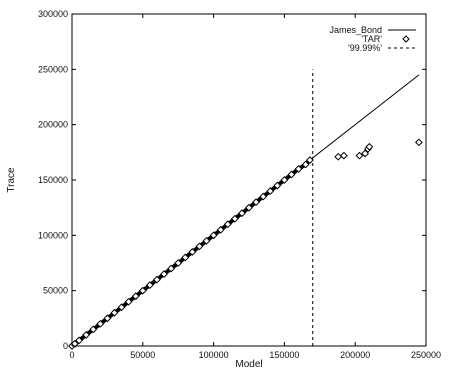 This screenshot has width=451, height=370. What do you see at coordinates (53, 180) in the screenshot?
I see `y-tick-label: 150000` at bounding box center [53, 180].